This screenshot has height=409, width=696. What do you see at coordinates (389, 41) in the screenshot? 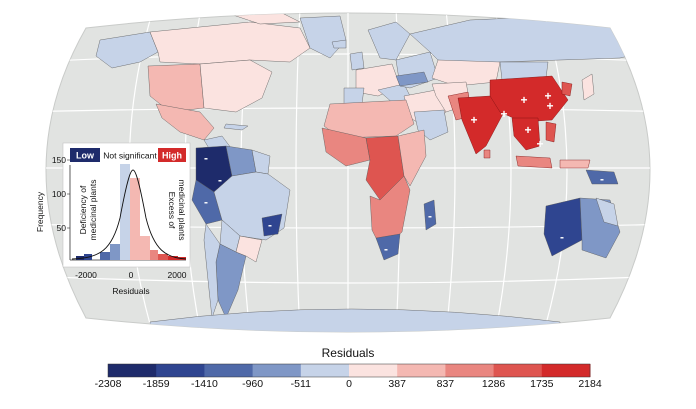
I see `scandinavia` at bounding box center [389, 41].